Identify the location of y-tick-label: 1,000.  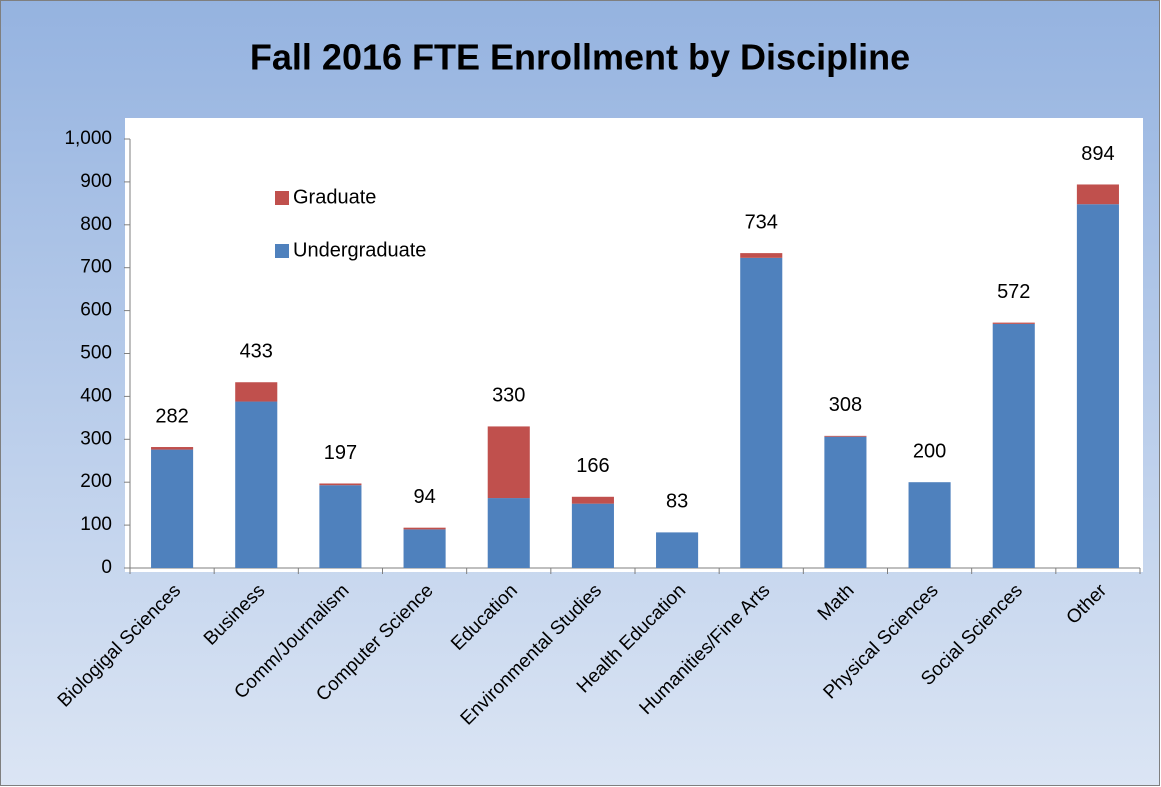
(88, 138).